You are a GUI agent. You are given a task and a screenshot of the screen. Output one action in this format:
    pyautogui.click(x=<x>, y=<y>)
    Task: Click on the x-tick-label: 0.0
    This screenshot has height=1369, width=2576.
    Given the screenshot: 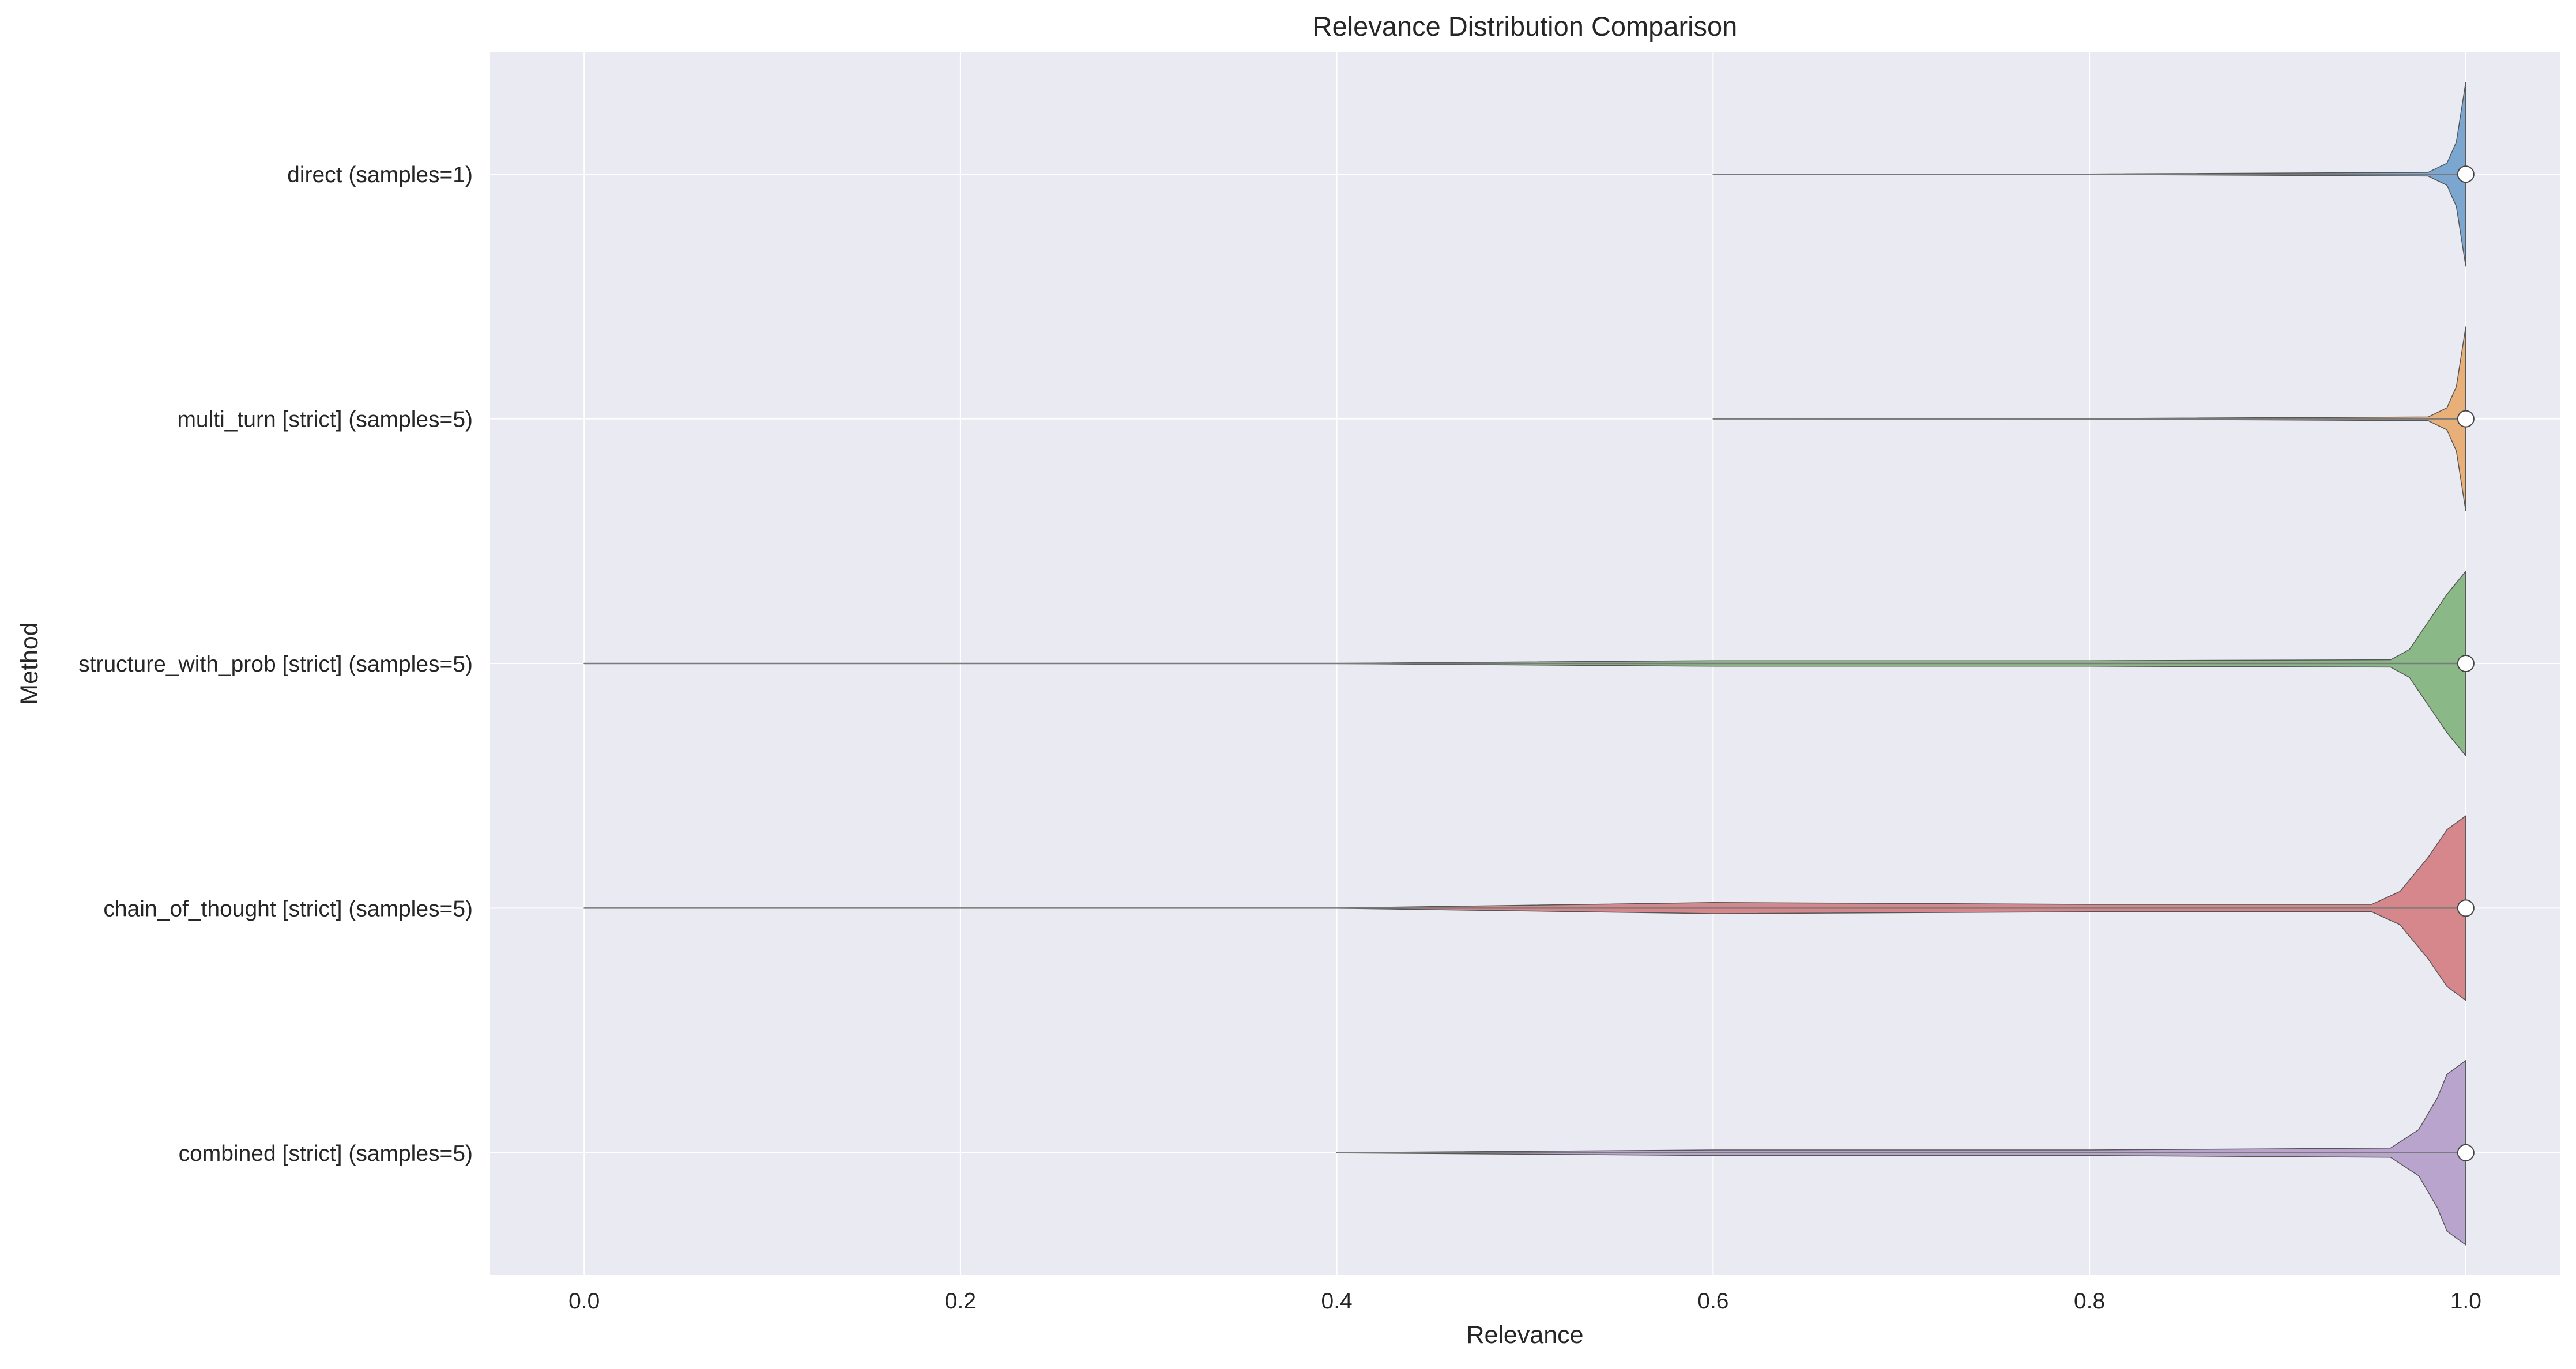 What is the action you would take?
    pyautogui.click(x=584, y=1301)
    